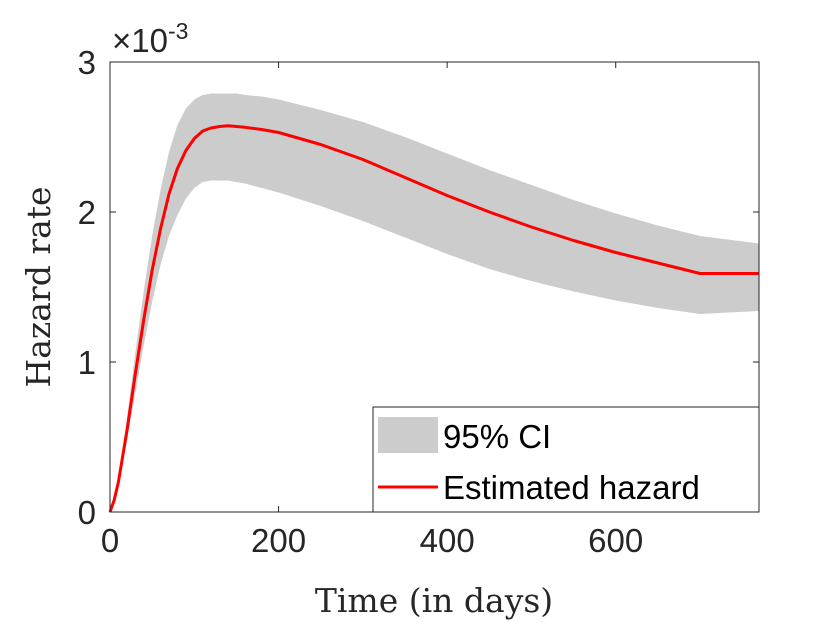  I want to click on y-exponent-label: ×10⁻³, so click(150, 38).